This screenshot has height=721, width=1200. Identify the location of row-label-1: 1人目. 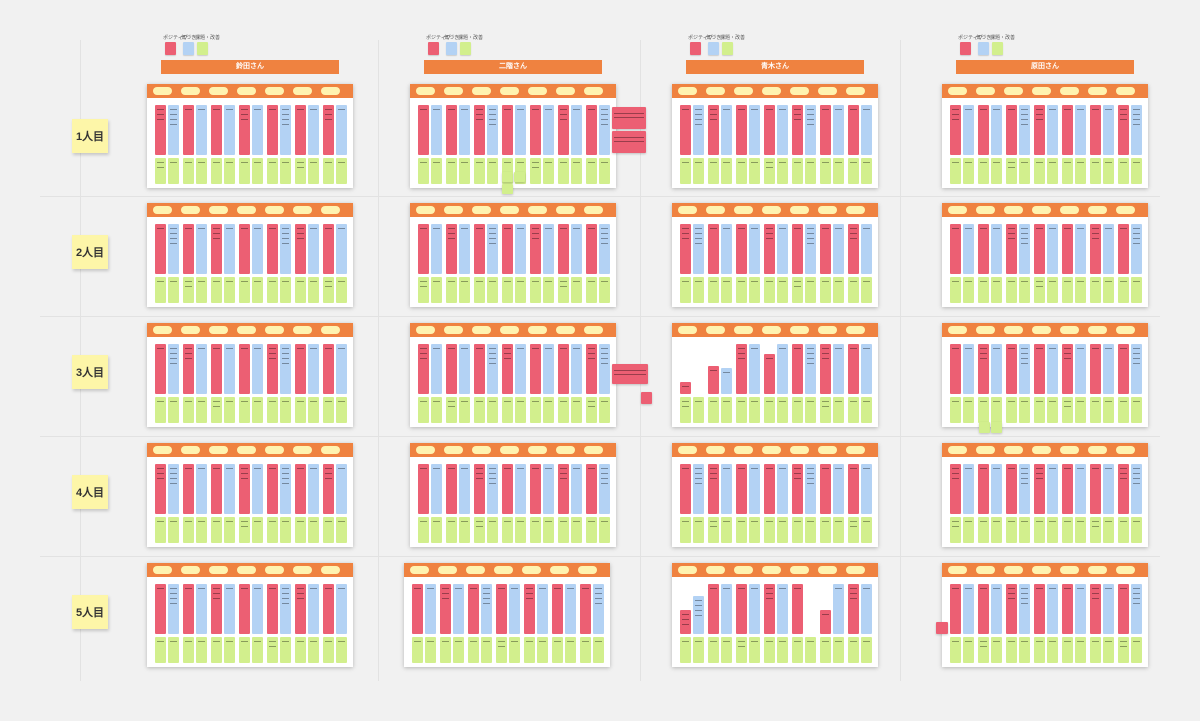
(90, 136).